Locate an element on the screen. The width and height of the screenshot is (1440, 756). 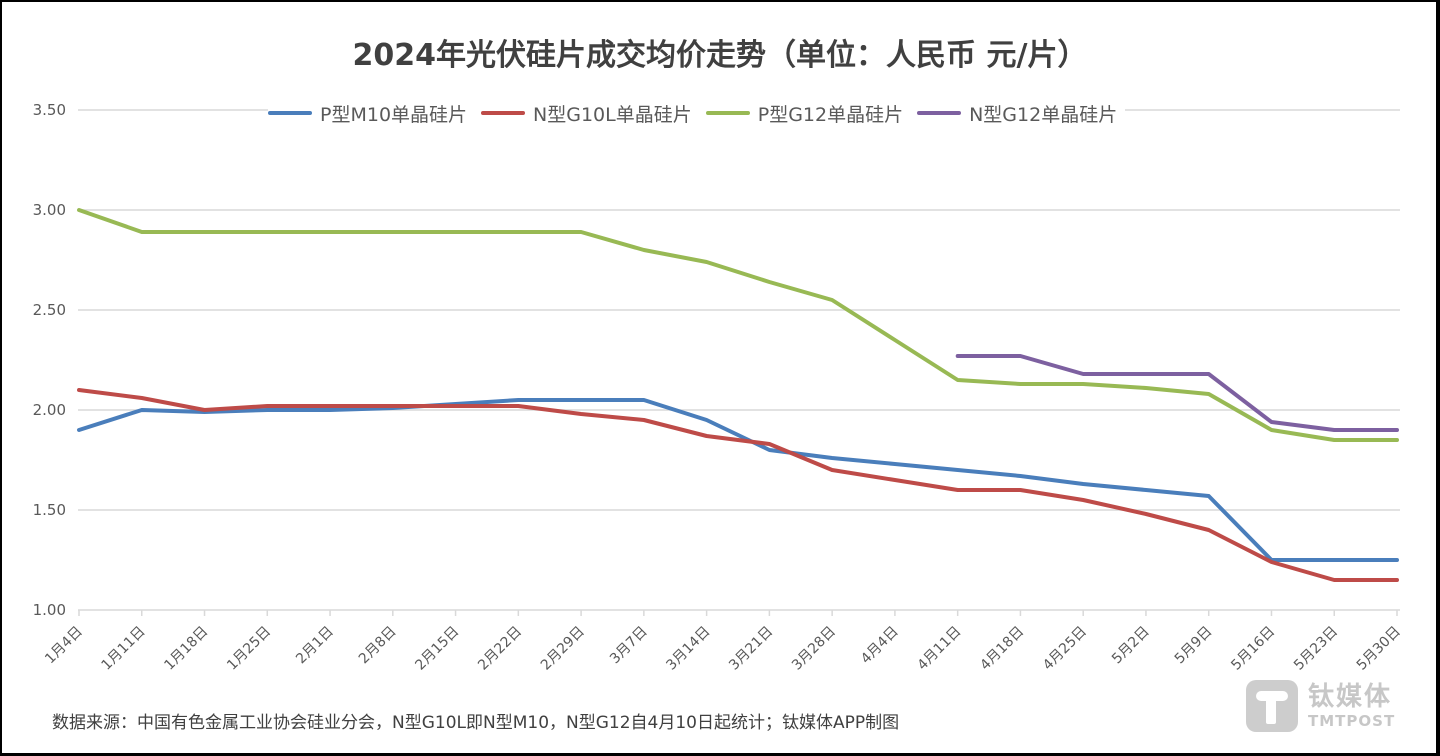
tmtpost-logo-icon is located at coordinates (1272, 706).